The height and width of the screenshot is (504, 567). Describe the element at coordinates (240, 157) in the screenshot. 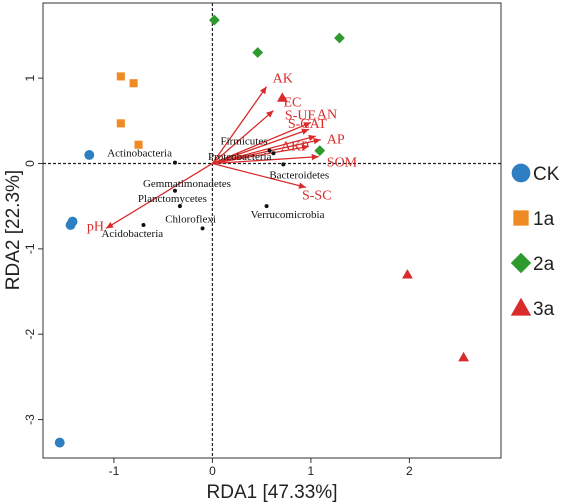

I see `species-label: Proteobacteria` at that location.